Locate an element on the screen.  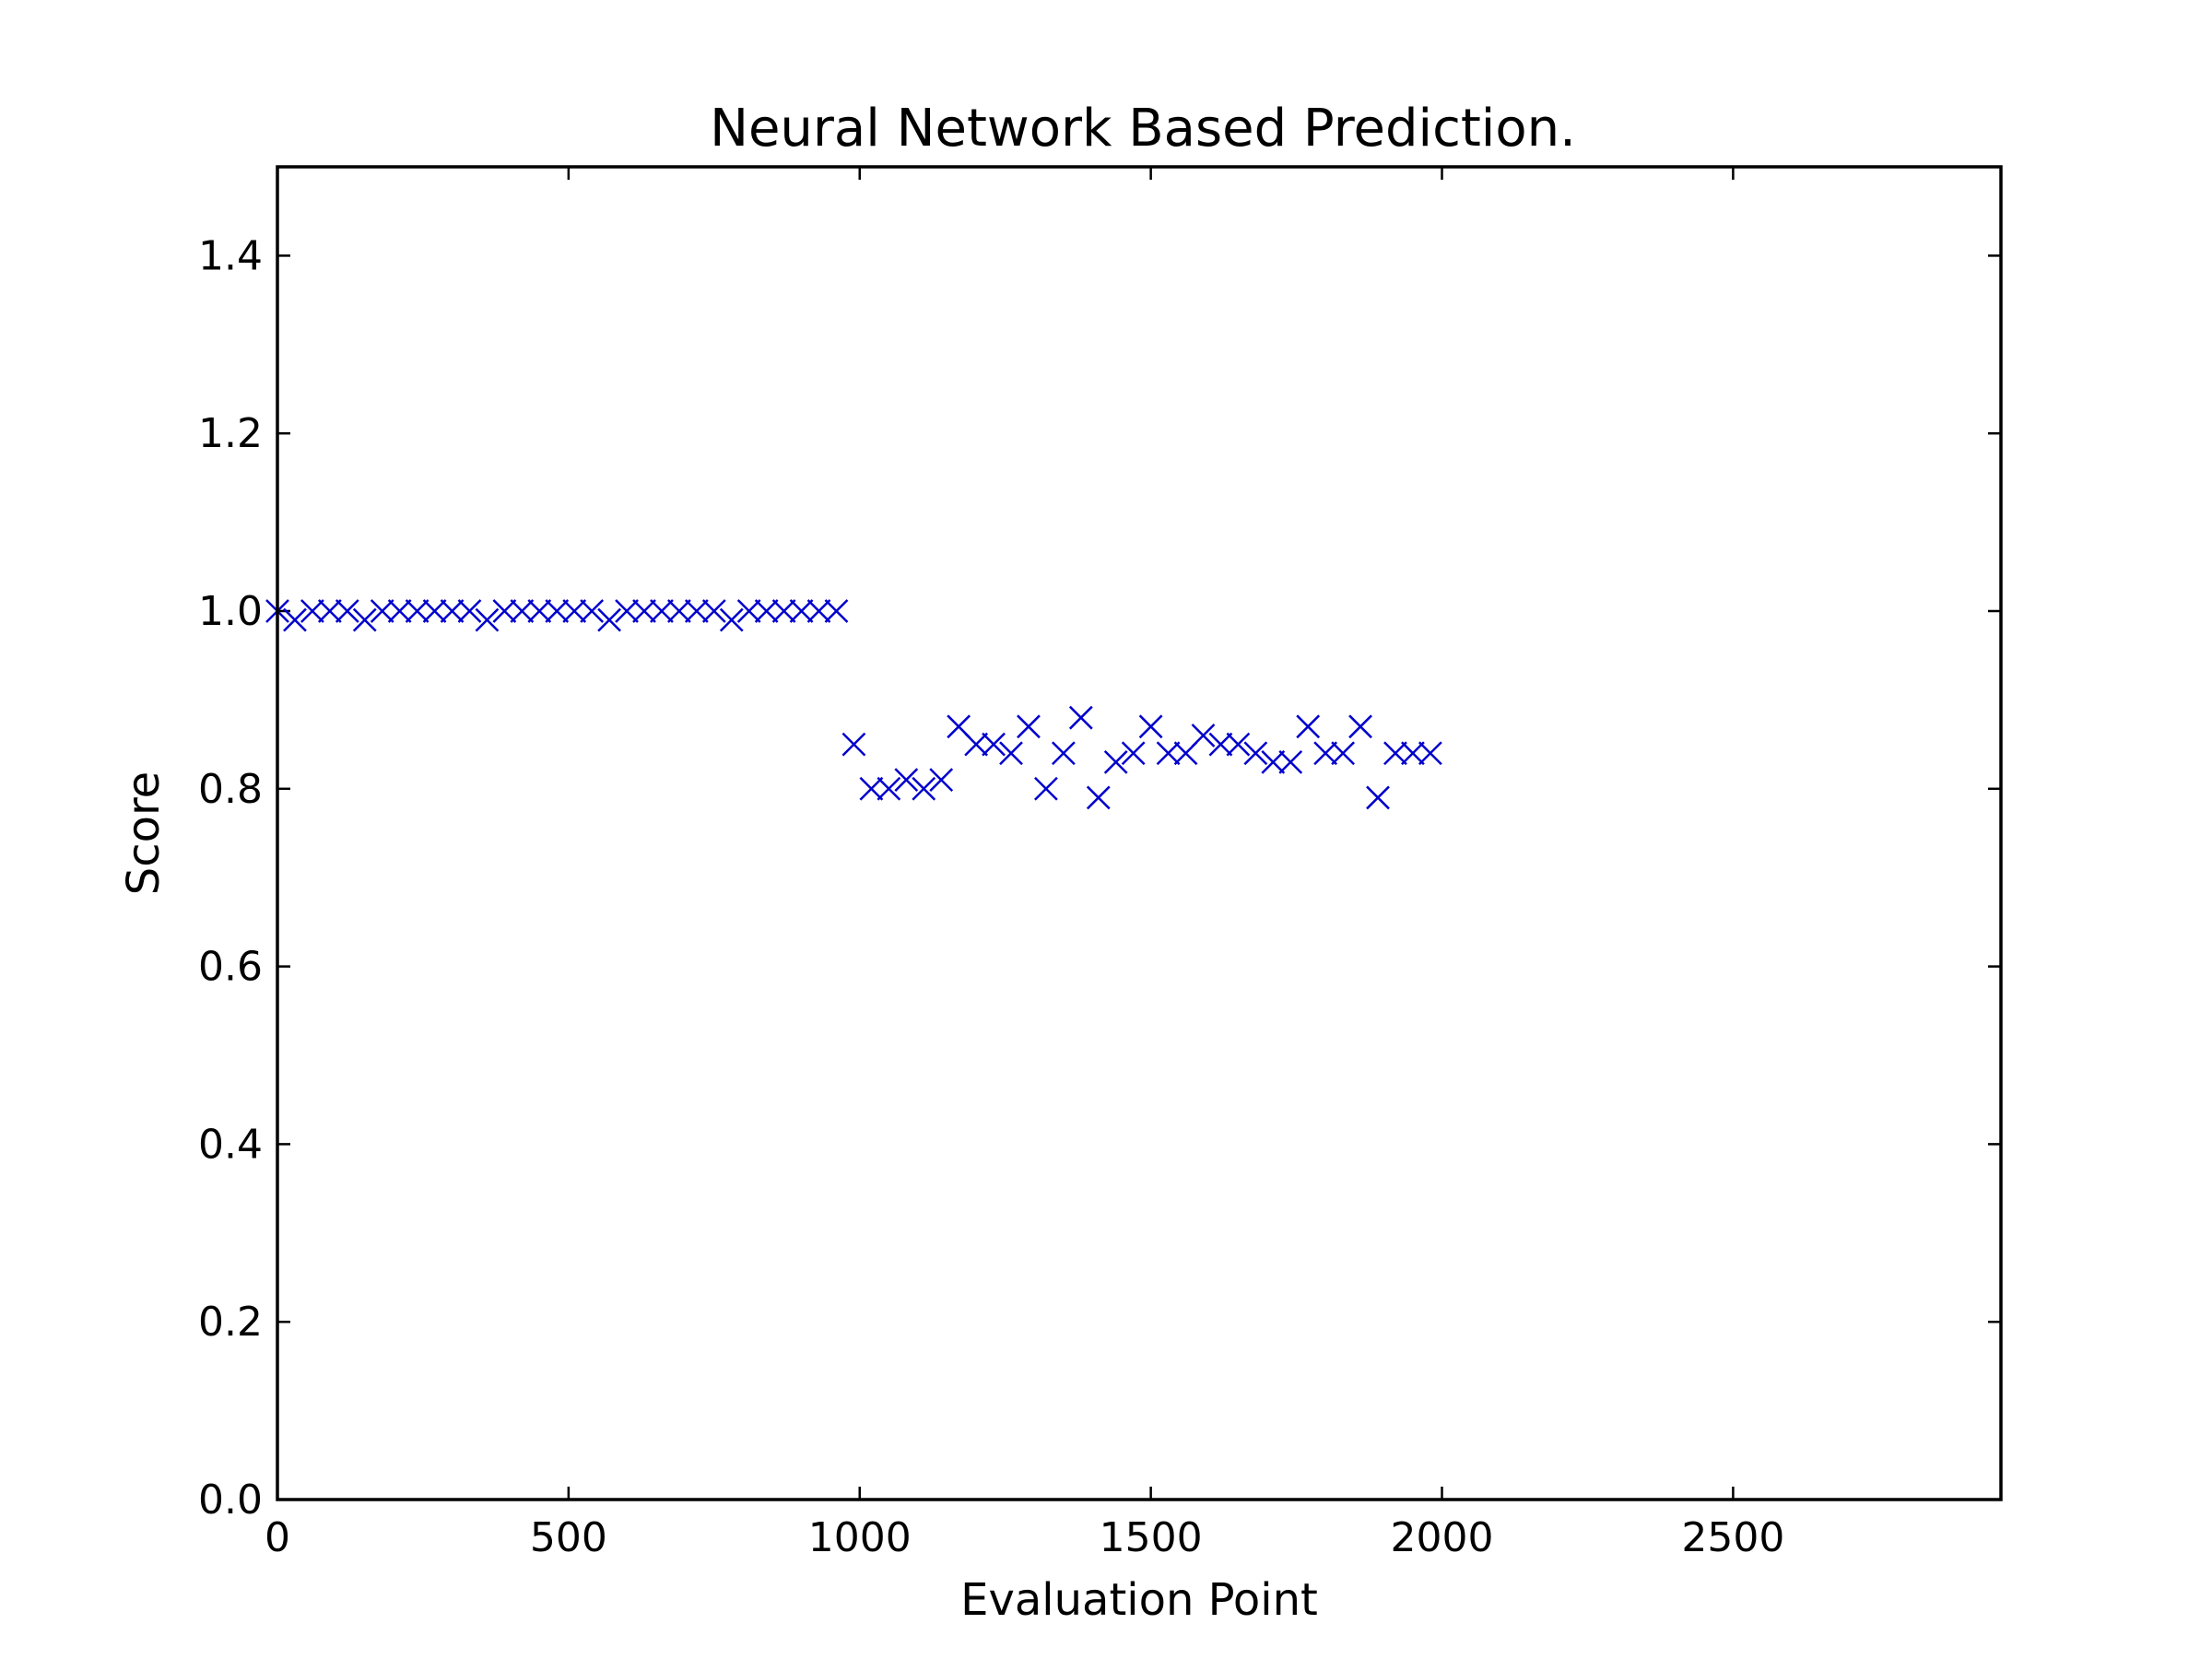
y-tick-label-5: 1.0 is located at coordinates (230, 611).